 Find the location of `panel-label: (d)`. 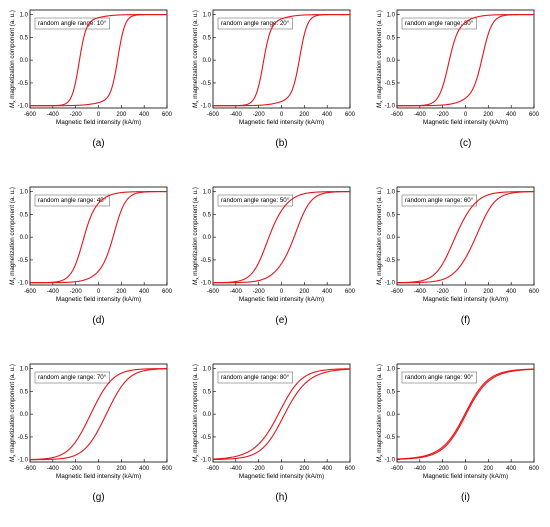

panel-label: (d) is located at coordinates (98, 320).